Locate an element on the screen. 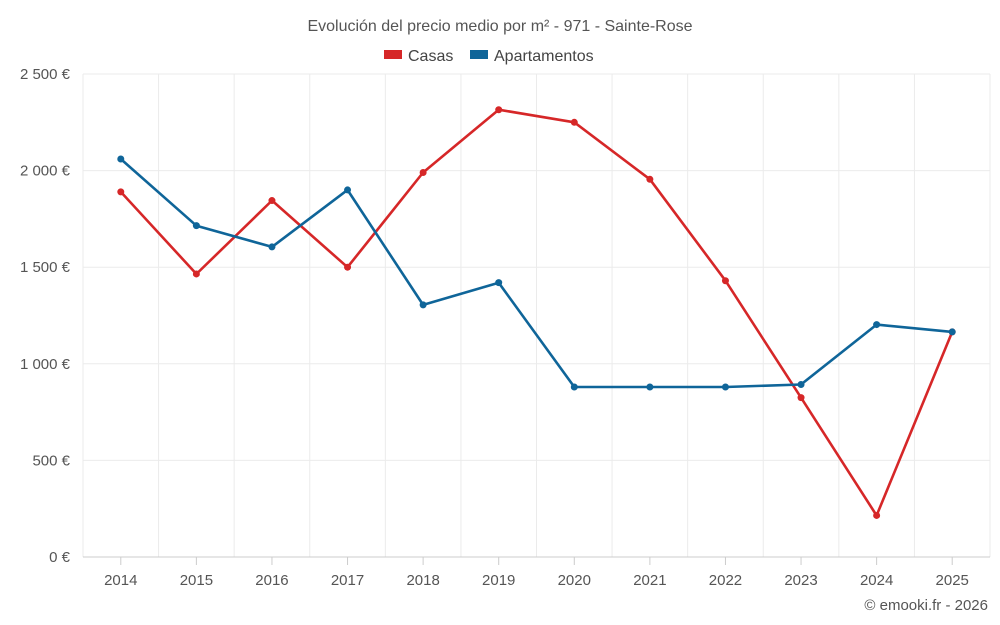  y-tick-label: 500 € is located at coordinates (51, 460).